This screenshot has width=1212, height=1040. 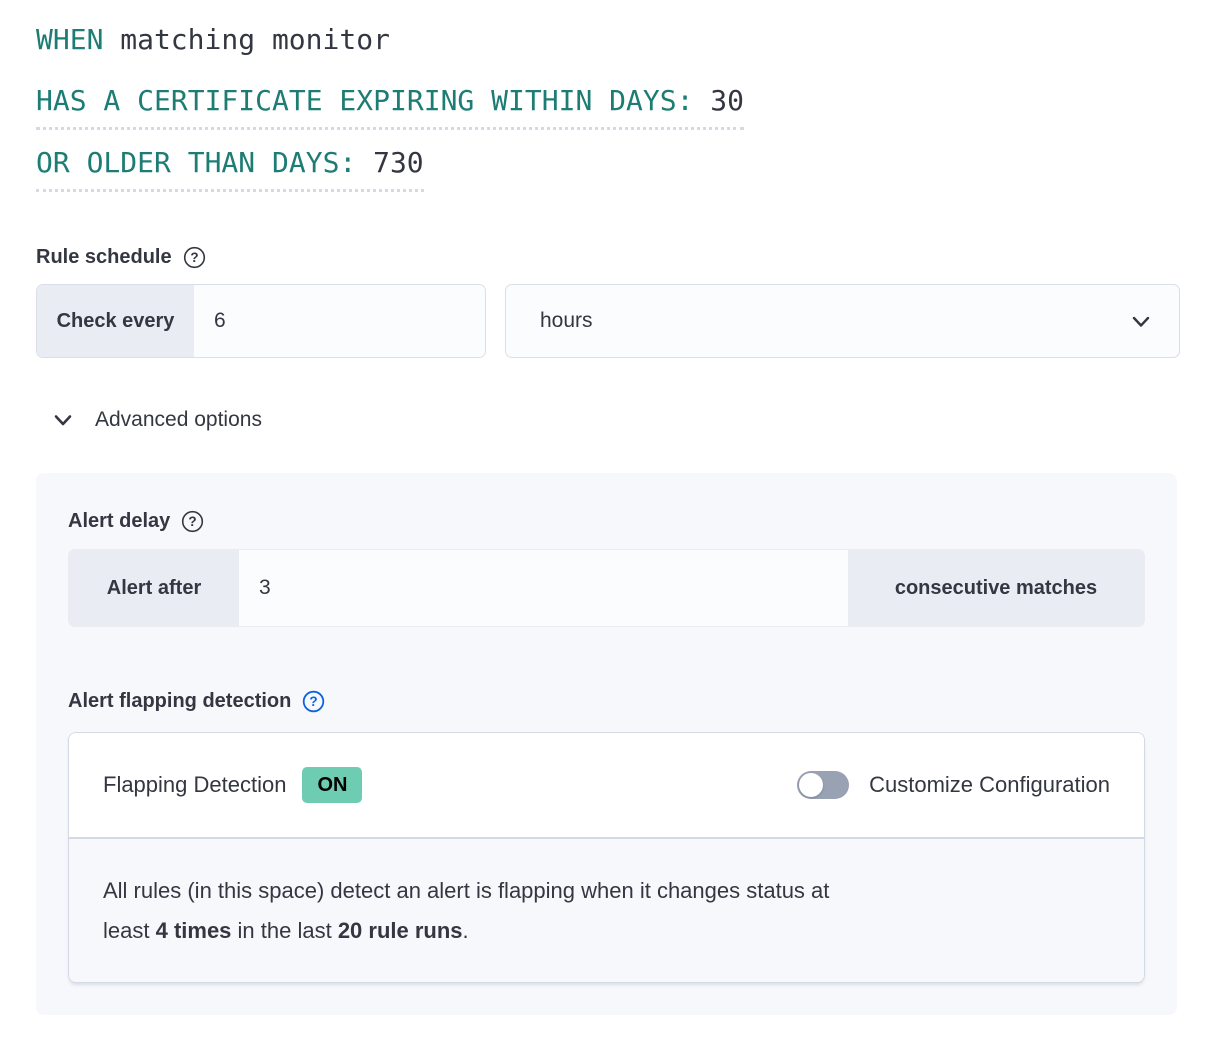 I want to click on alert-after-group: Alert after consecutive matches, so click(x=606, y=588).